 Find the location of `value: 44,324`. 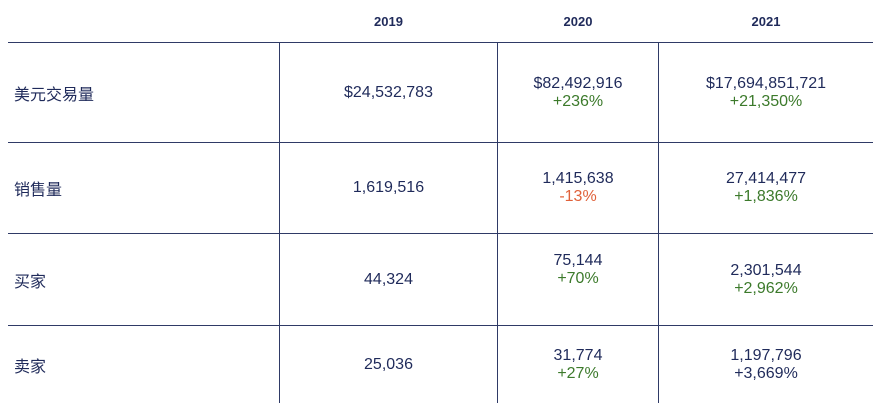

value: 44,324 is located at coordinates (388, 279).